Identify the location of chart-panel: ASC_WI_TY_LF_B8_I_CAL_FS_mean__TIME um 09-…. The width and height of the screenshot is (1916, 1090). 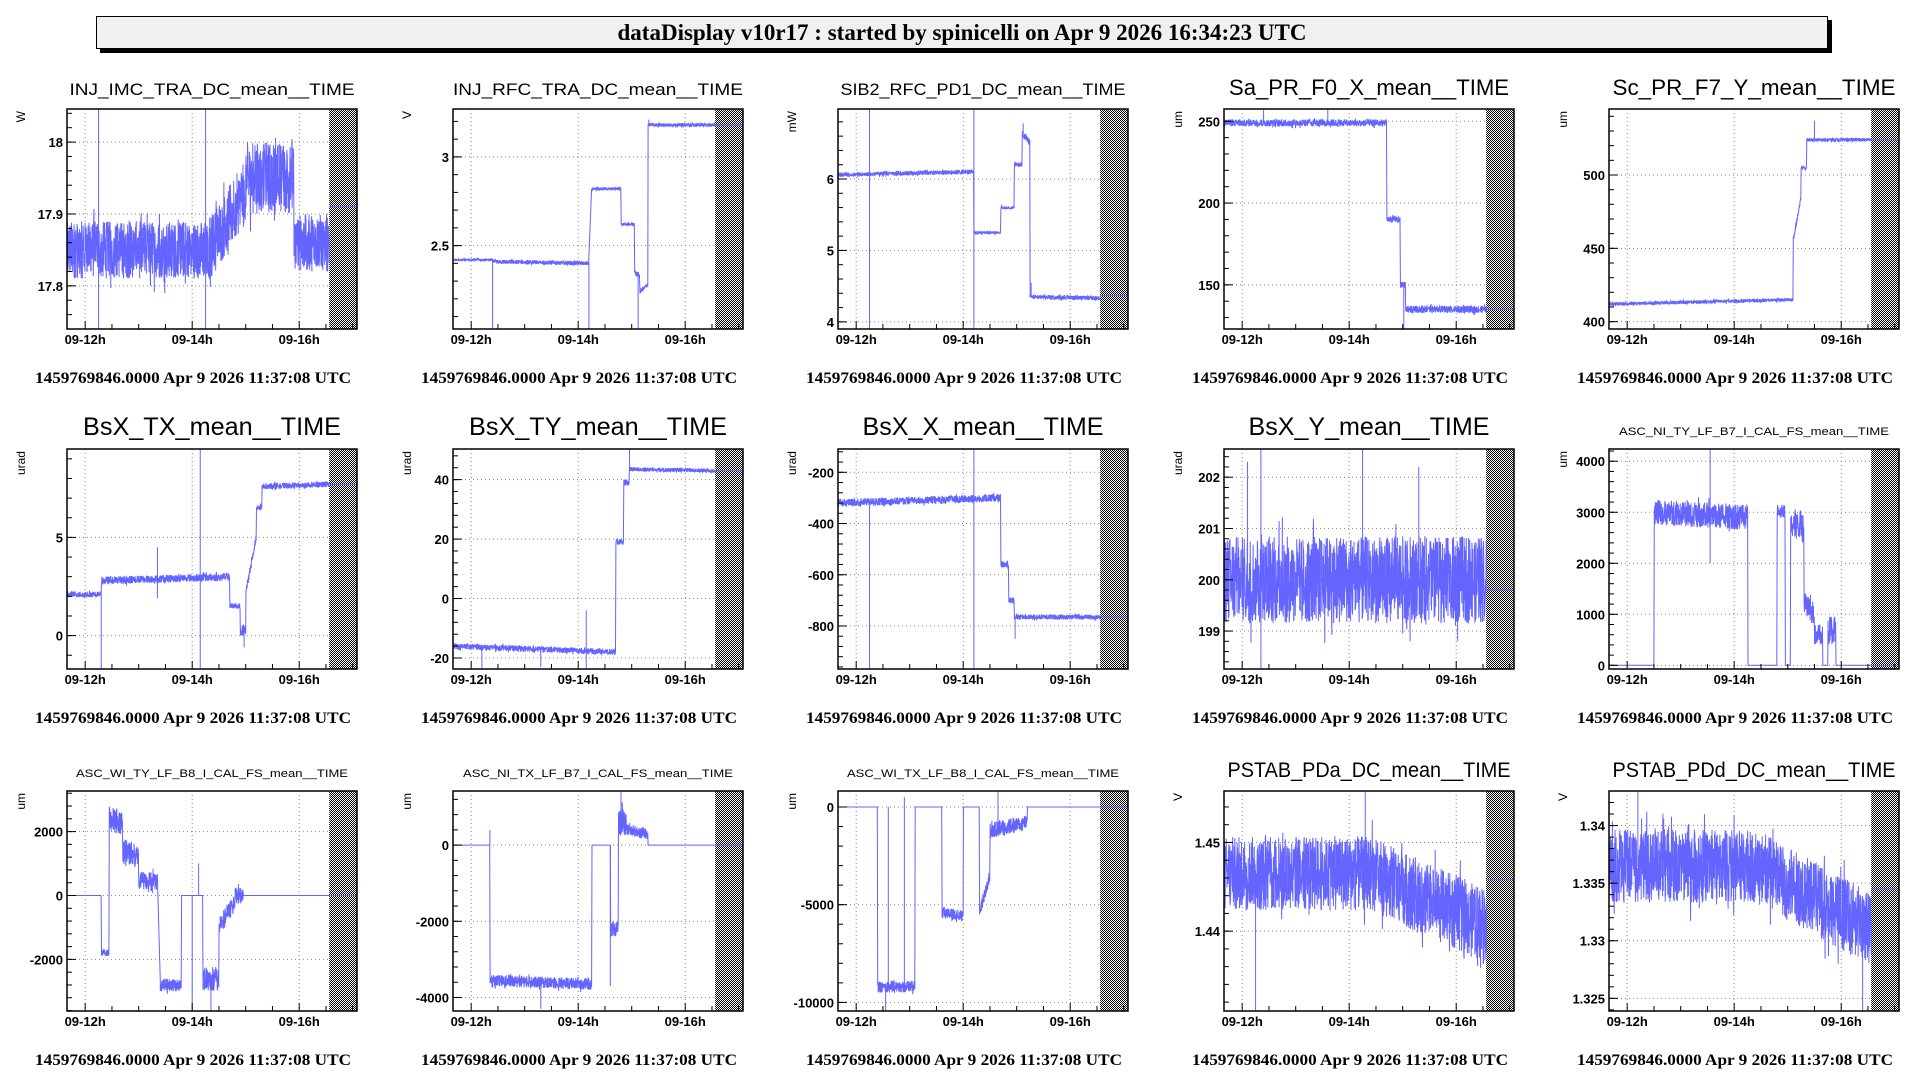
(193, 895).